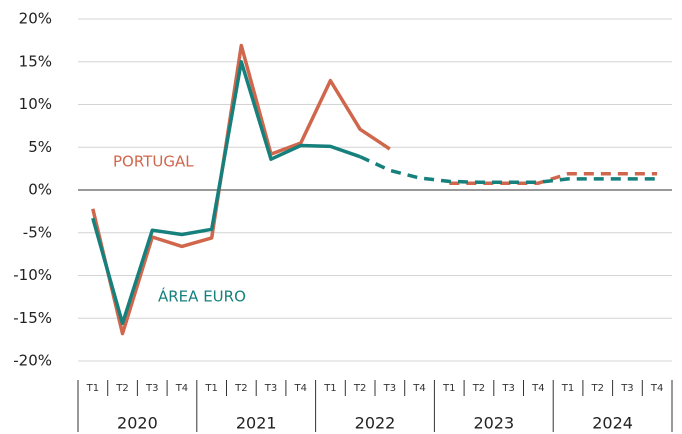 This screenshot has height=434, width=682. Describe the element at coordinates (612, 423) in the screenshot. I see `year-label: 2024` at that location.